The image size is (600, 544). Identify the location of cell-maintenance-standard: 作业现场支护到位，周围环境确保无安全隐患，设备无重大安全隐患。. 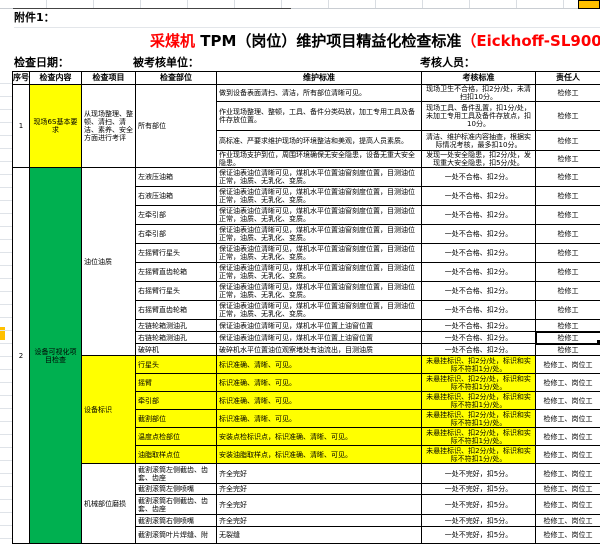
(319, 159).